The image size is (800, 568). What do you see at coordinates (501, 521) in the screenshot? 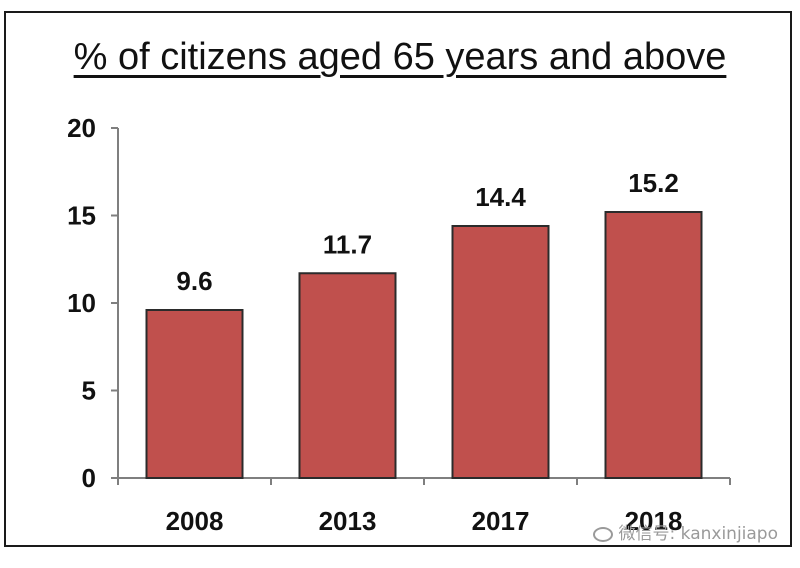
I see `x-tick-label: 2017` at bounding box center [501, 521].